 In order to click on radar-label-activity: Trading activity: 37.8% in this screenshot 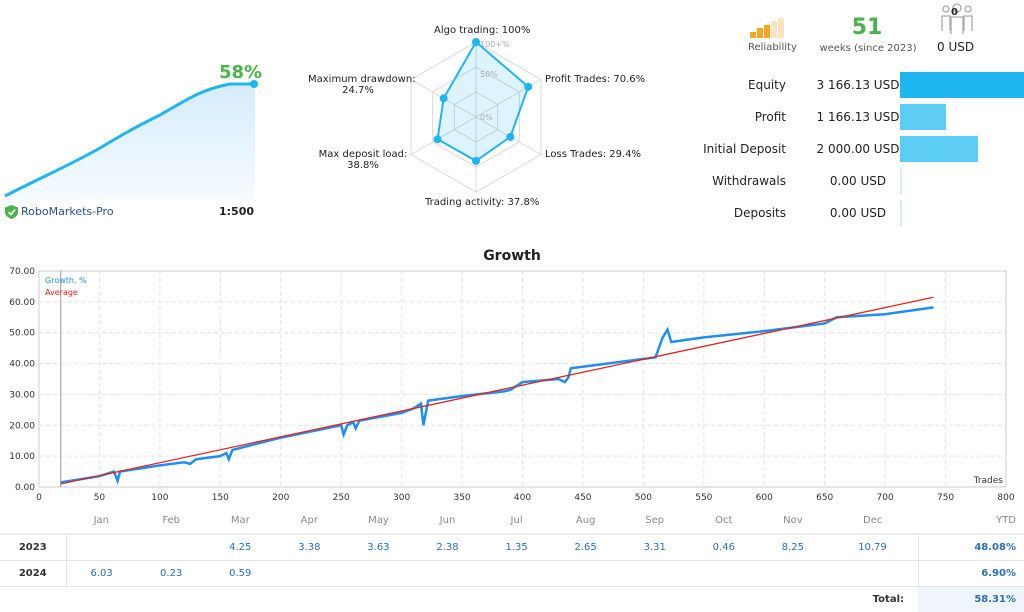, I will do `click(482, 202)`.